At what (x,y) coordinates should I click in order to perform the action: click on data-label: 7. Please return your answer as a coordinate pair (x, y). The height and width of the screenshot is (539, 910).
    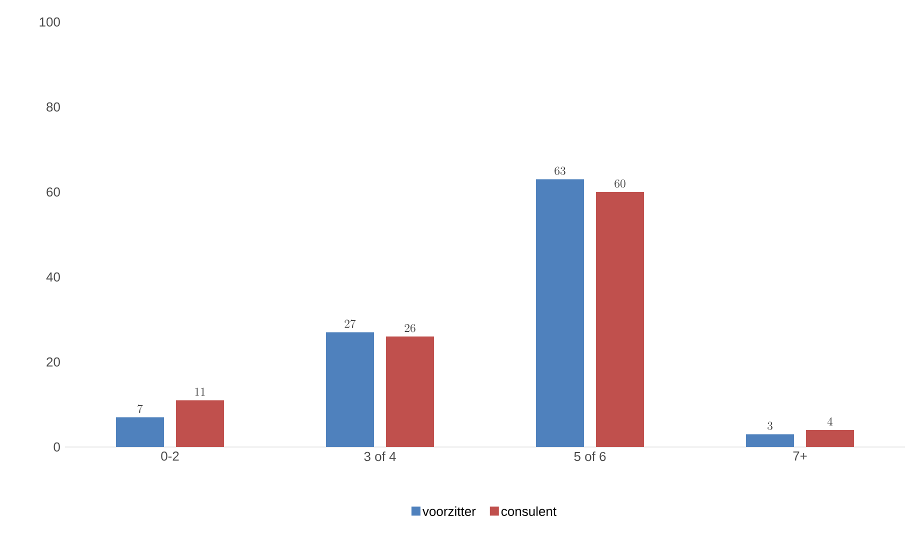
    Looking at the image, I should click on (140, 408).